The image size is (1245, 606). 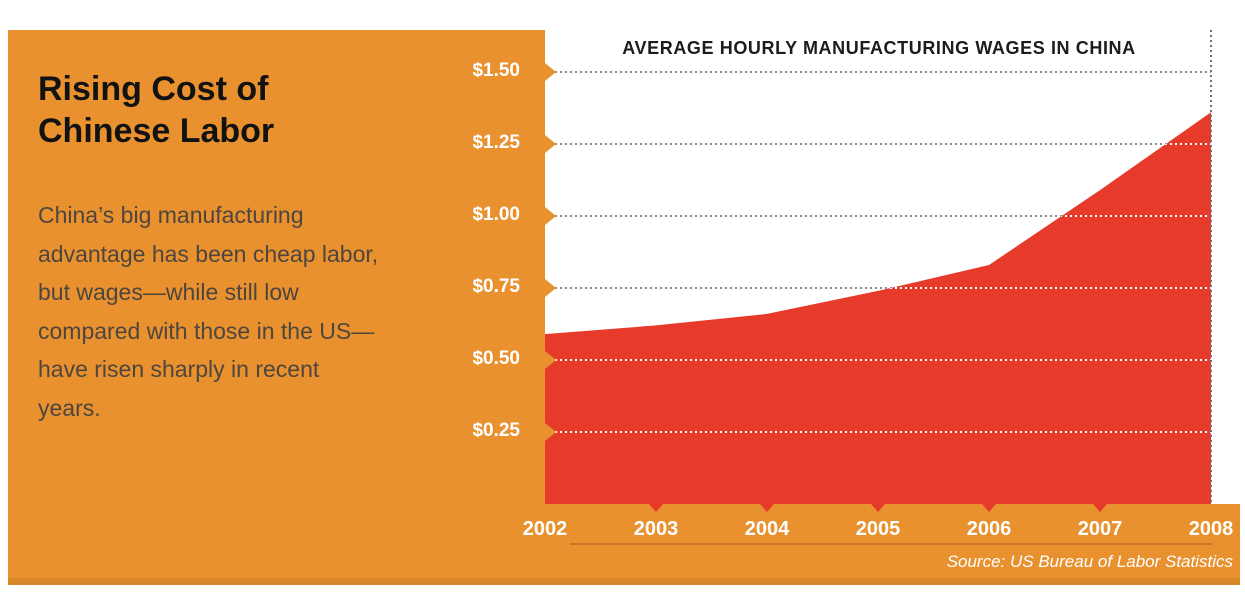 I want to click on x-tick-label-year: 2008, so click(x=1211, y=529).